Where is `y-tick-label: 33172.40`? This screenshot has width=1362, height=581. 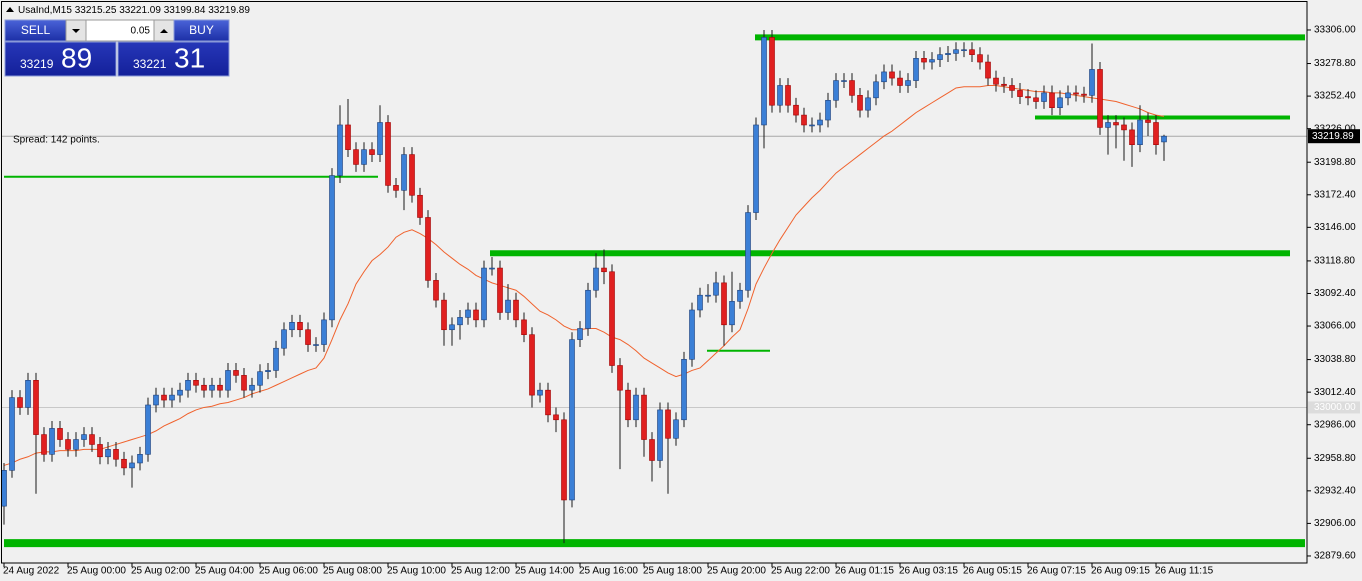
y-tick-label: 33172.40 is located at coordinates (1335, 194).